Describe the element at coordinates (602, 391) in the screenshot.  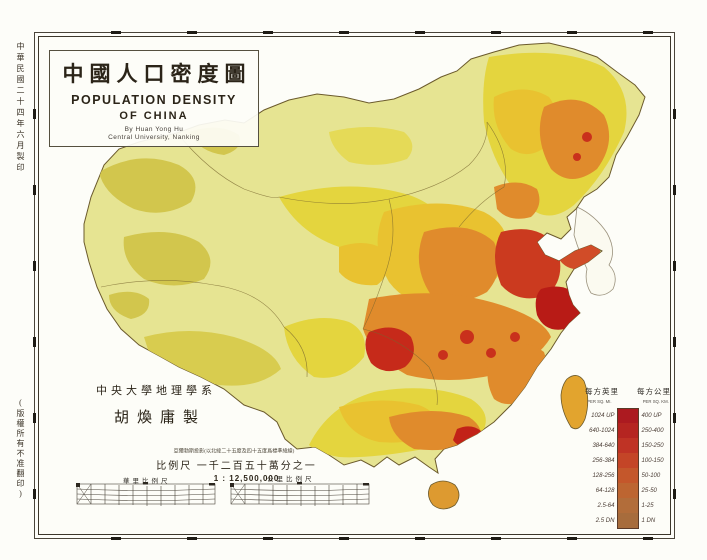
I see `legend-header-mi-zh: 每方英里` at that location.